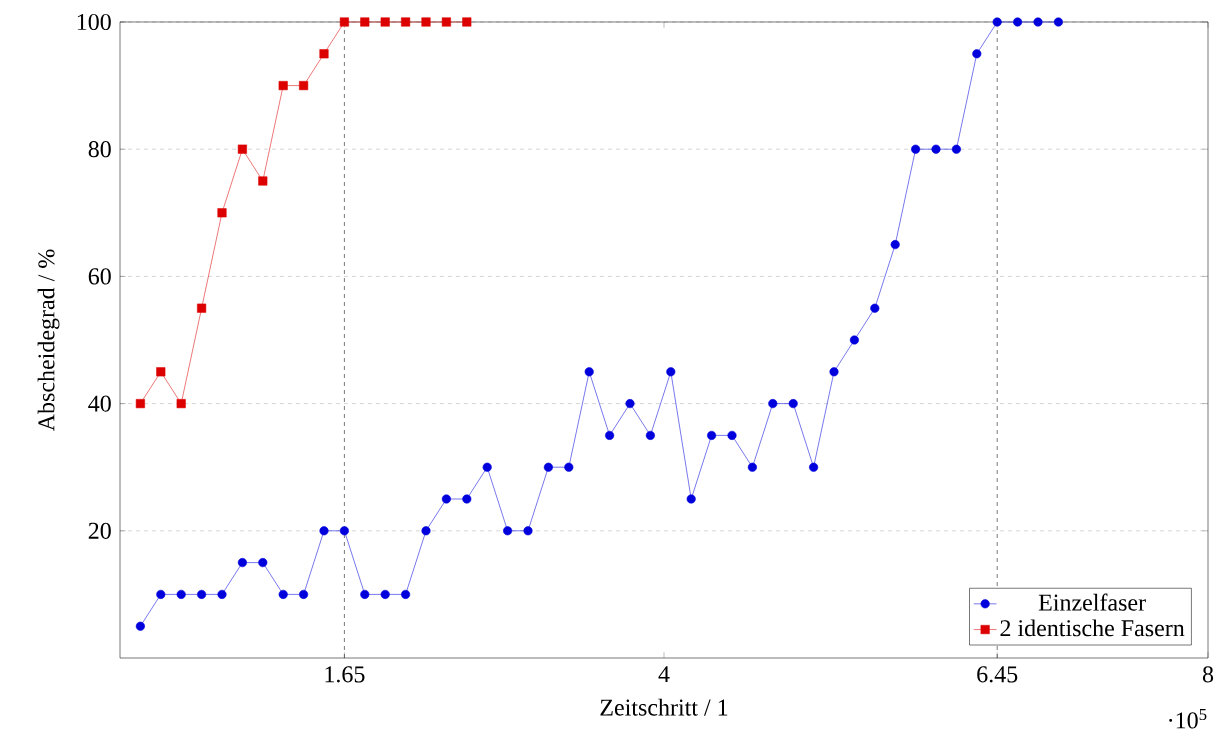 Image resolution: width=1230 pixels, height=738 pixels. What do you see at coordinates (664, 674) in the screenshot?
I see `x-tick-label: 4` at bounding box center [664, 674].